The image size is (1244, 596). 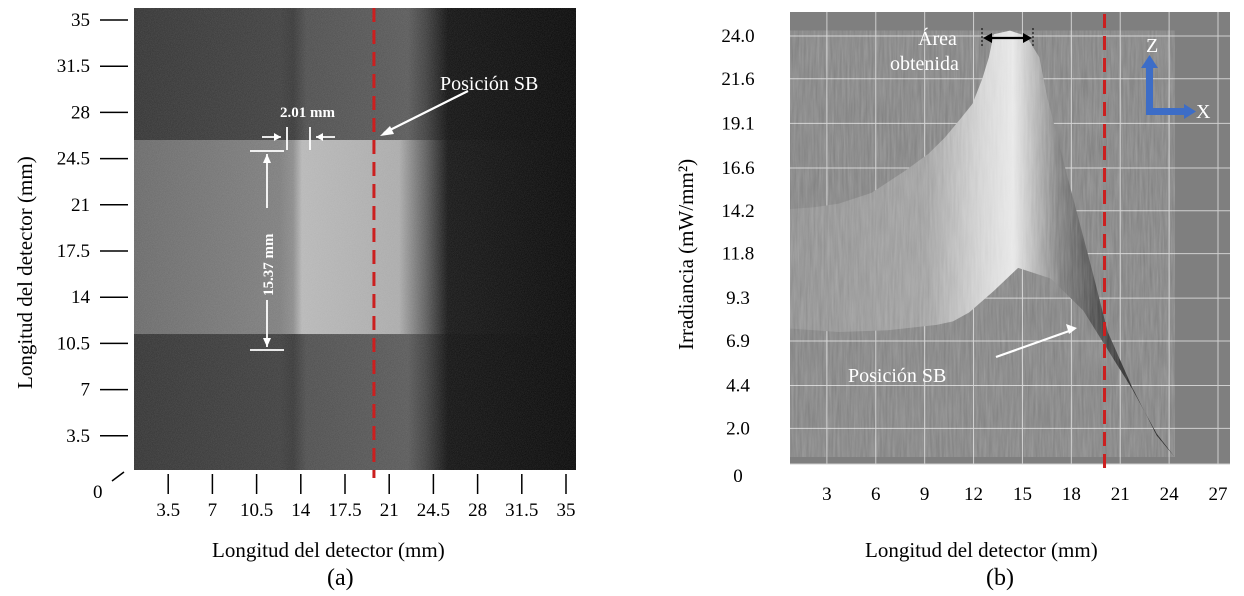 What do you see at coordinates (1000, 578) in the screenshot?
I see `panel-label-b: (b)` at bounding box center [1000, 578].